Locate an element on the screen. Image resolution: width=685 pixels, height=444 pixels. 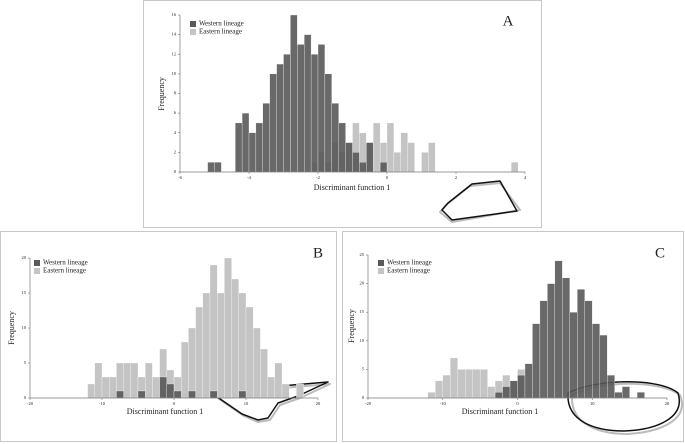
y-tick-label: 8 is located at coordinates (175, 93).